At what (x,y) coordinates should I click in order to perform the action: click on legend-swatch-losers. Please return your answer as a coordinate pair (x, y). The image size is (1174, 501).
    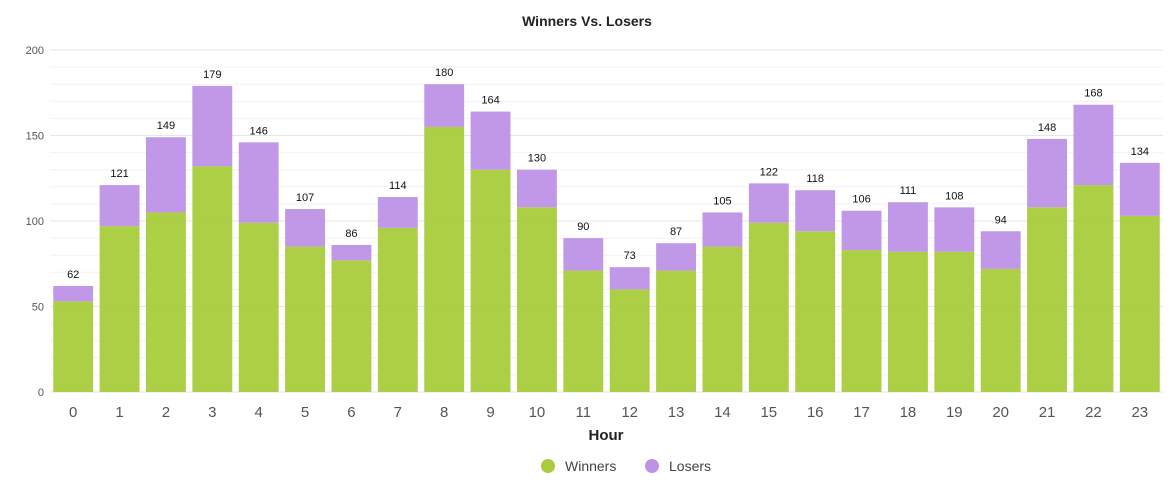
    Looking at the image, I should click on (652, 466).